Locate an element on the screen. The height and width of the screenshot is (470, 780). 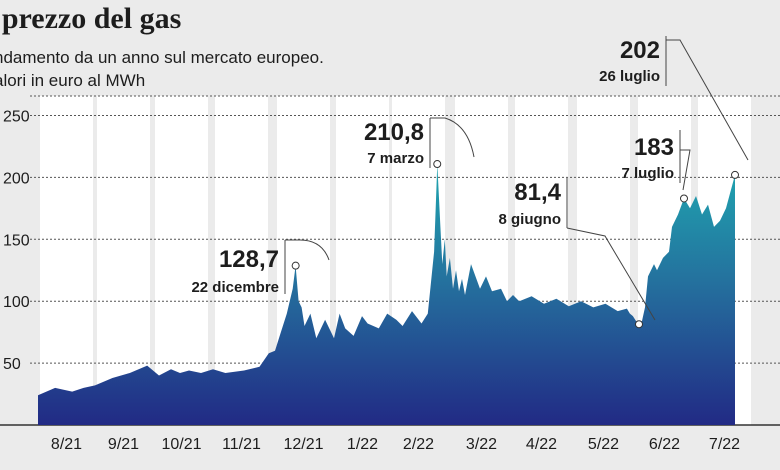
annotation-value: 210,8 is located at coordinates (394, 132).